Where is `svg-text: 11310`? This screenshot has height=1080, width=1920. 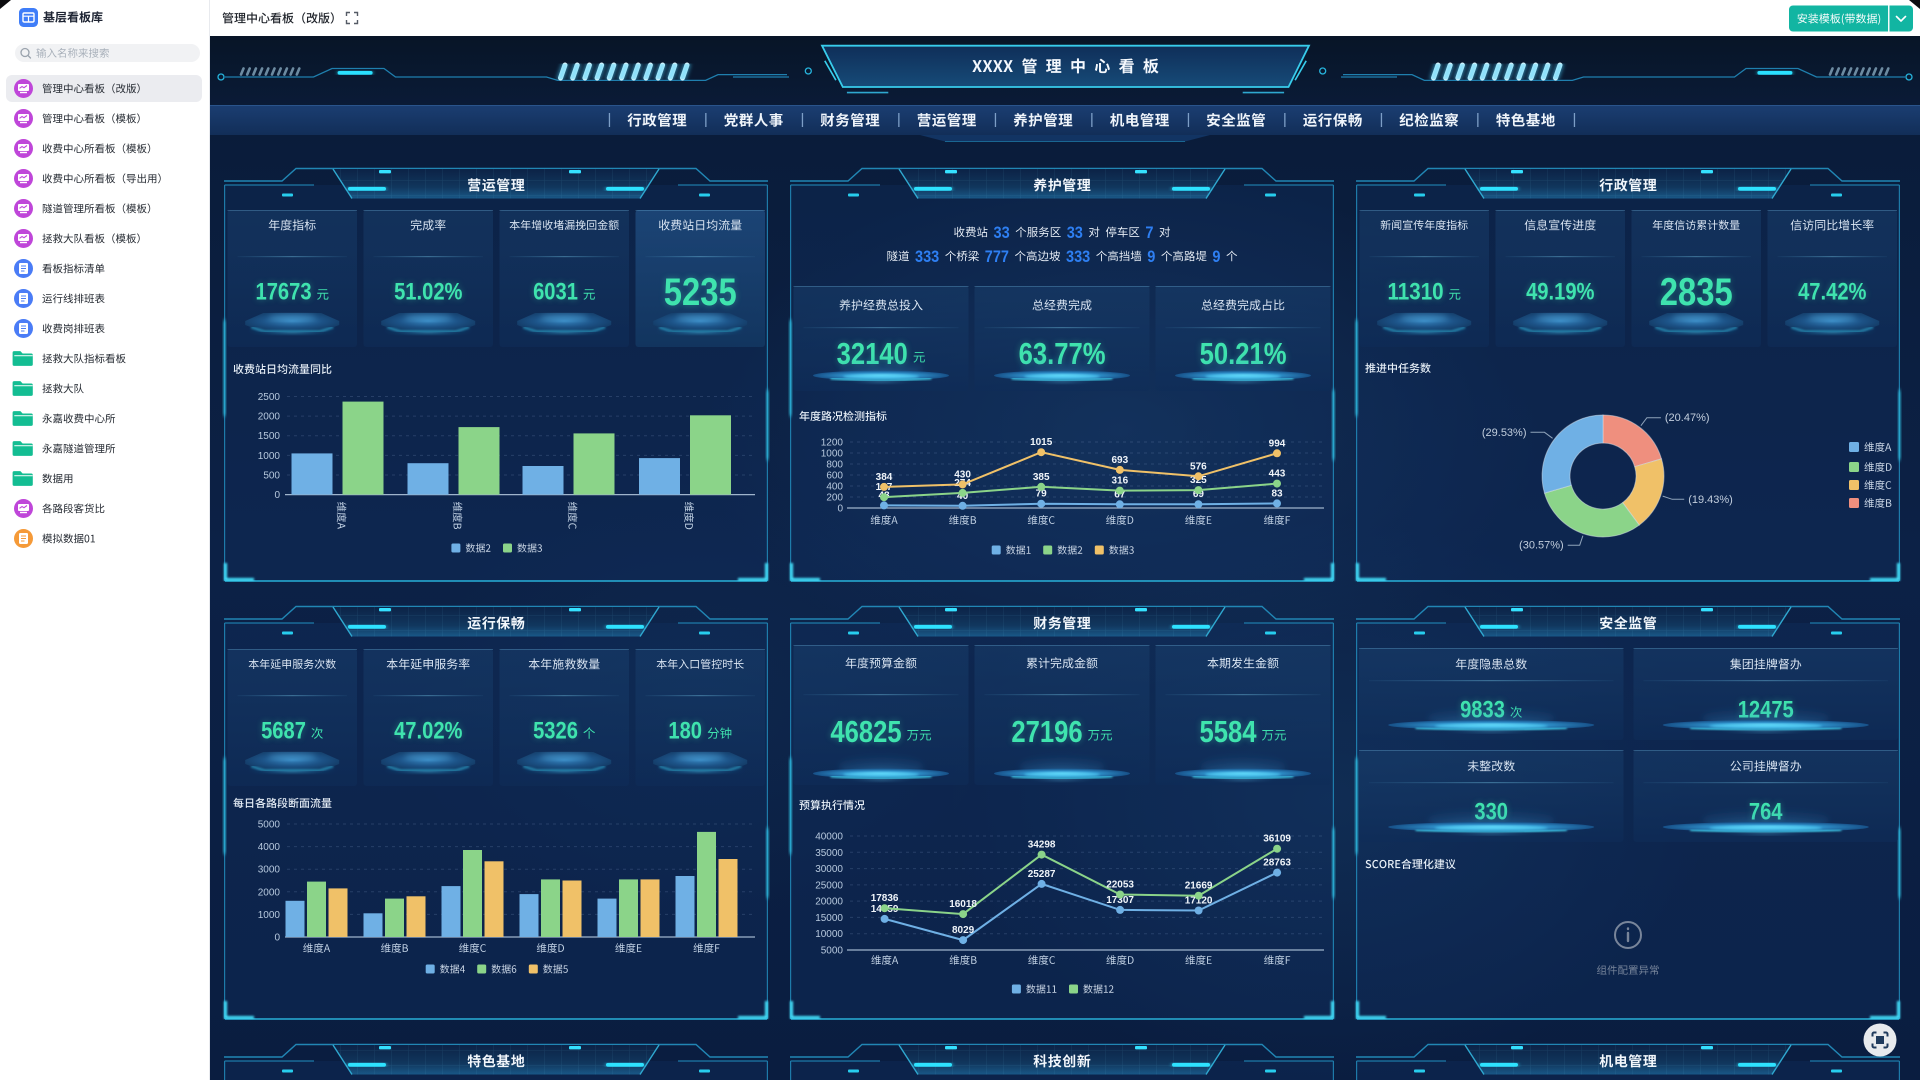
svg-text: 11310 is located at coordinates (1416, 292).